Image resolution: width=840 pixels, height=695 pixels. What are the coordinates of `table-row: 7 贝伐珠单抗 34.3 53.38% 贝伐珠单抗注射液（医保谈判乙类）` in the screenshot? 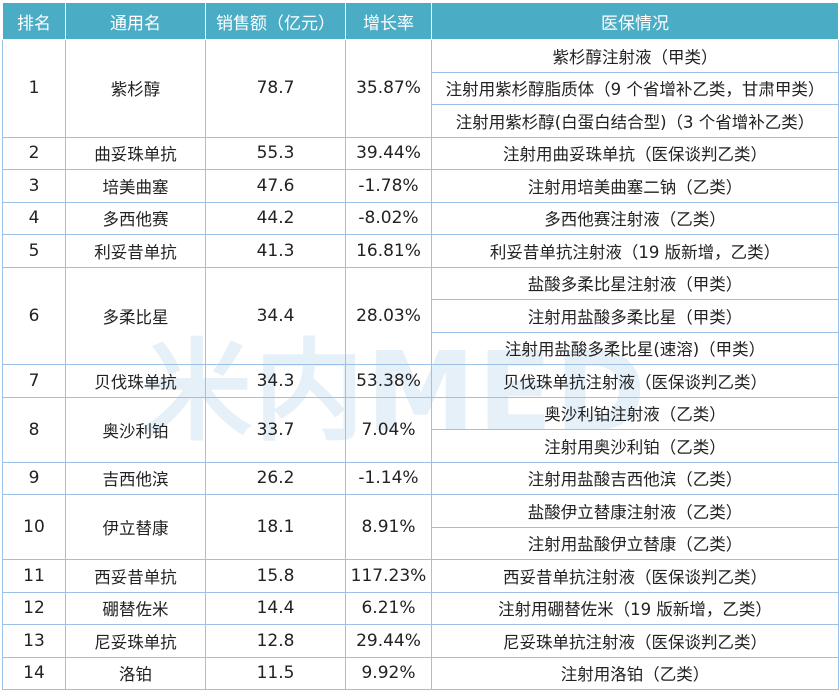 It's located at (420, 381).